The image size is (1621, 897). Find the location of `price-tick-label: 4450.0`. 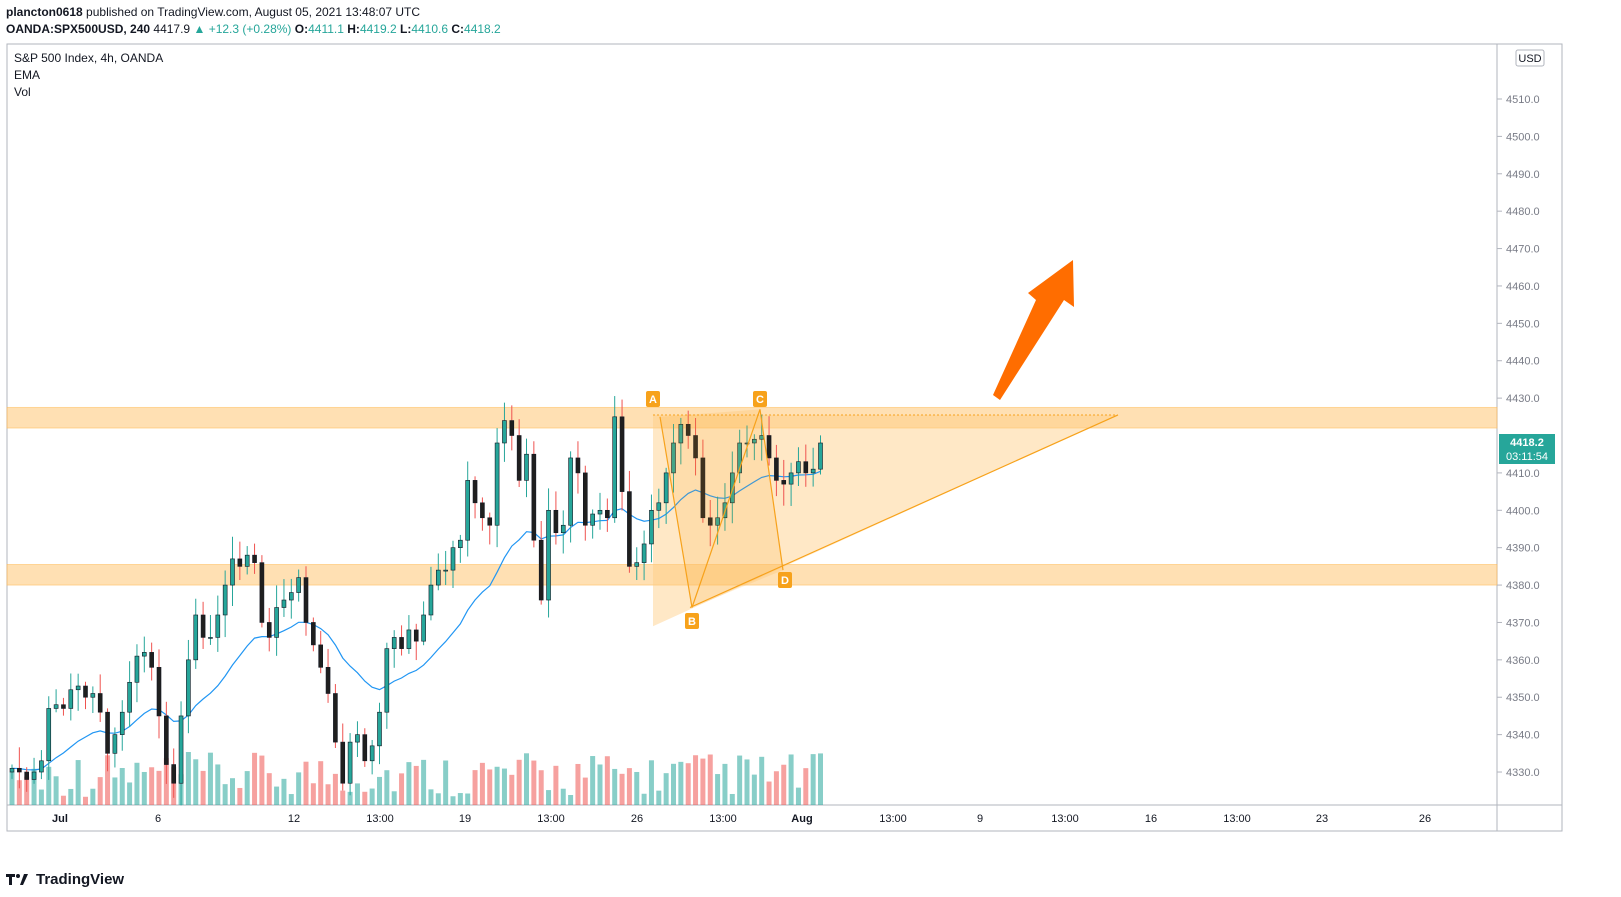

price-tick-label: 4450.0 is located at coordinates (1523, 324).